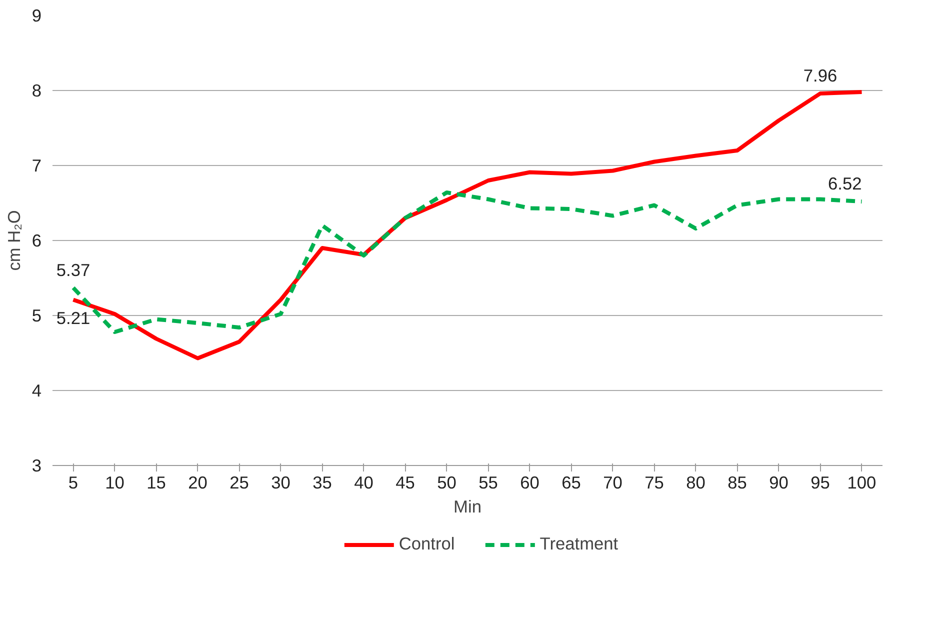 Image resolution: width=933 pixels, height=623 pixels. What do you see at coordinates (322, 482) in the screenshot?
I see `x-tick-label: 35` at bounding box center [322, 482].